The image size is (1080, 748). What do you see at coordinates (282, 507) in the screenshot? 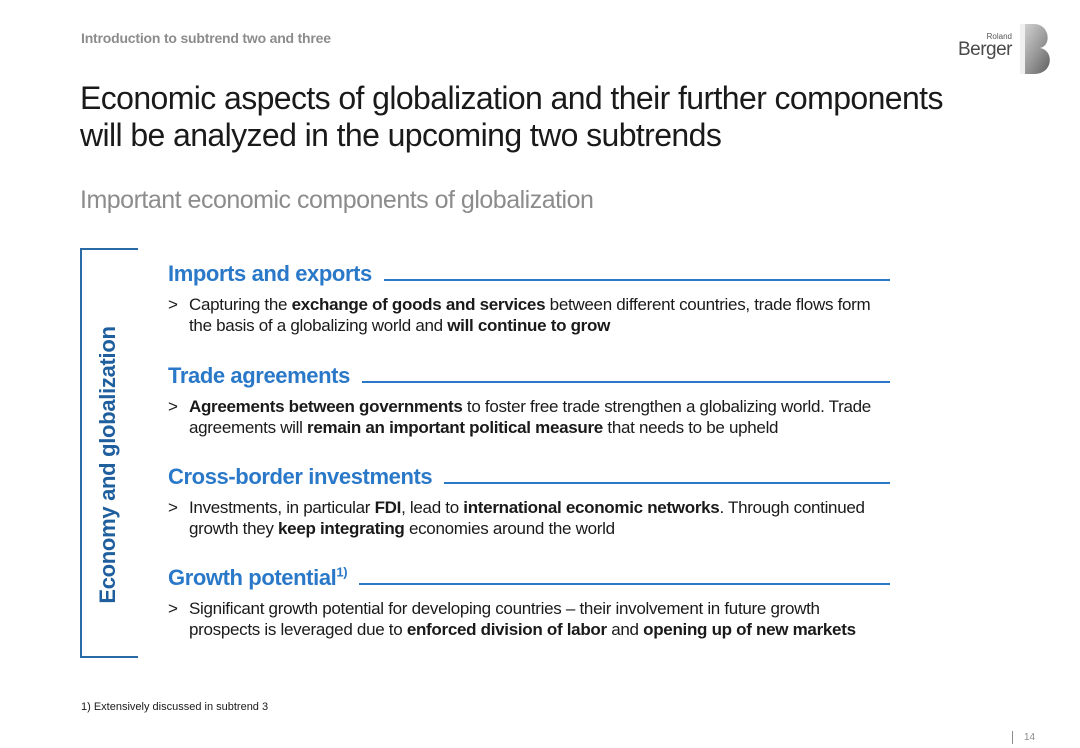
I see `body-text: Investments, in particular` at bounding box center [282, 507].